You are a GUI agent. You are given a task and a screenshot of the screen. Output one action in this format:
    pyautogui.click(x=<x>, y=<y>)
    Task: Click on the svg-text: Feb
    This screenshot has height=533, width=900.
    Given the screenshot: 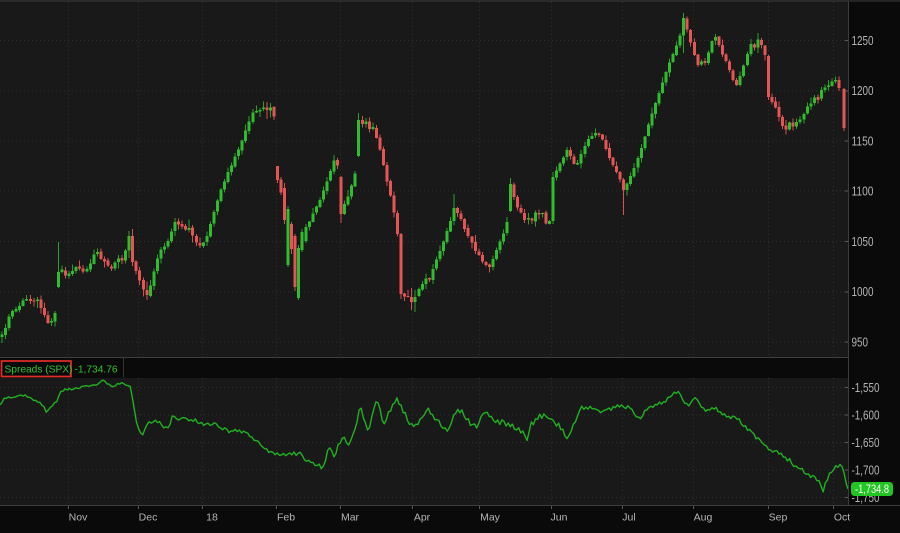 What is the action you would take?
    pyautogui.click(x=286, y=518)
    